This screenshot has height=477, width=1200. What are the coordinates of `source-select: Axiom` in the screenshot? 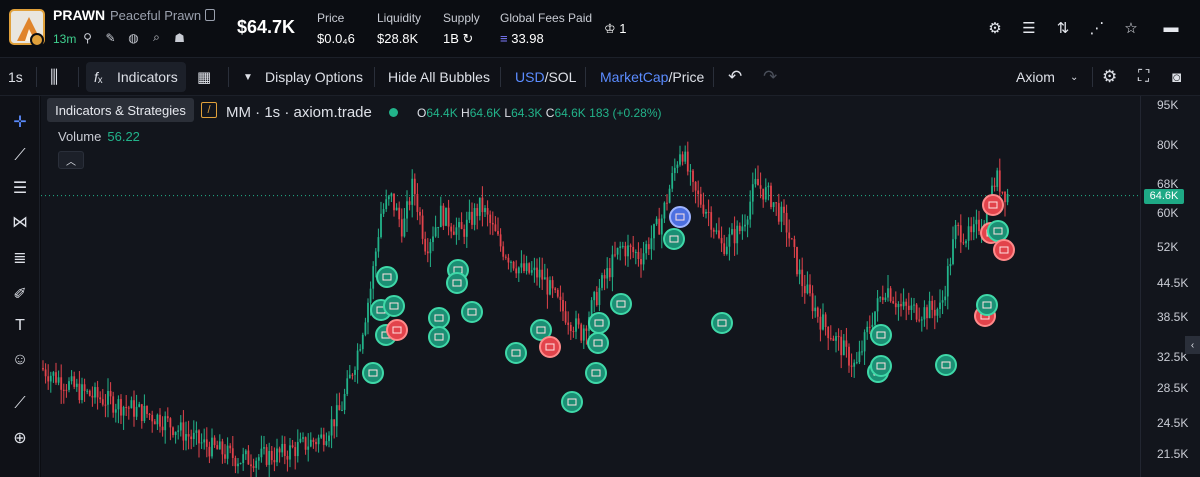 It's located at (1035, 77).